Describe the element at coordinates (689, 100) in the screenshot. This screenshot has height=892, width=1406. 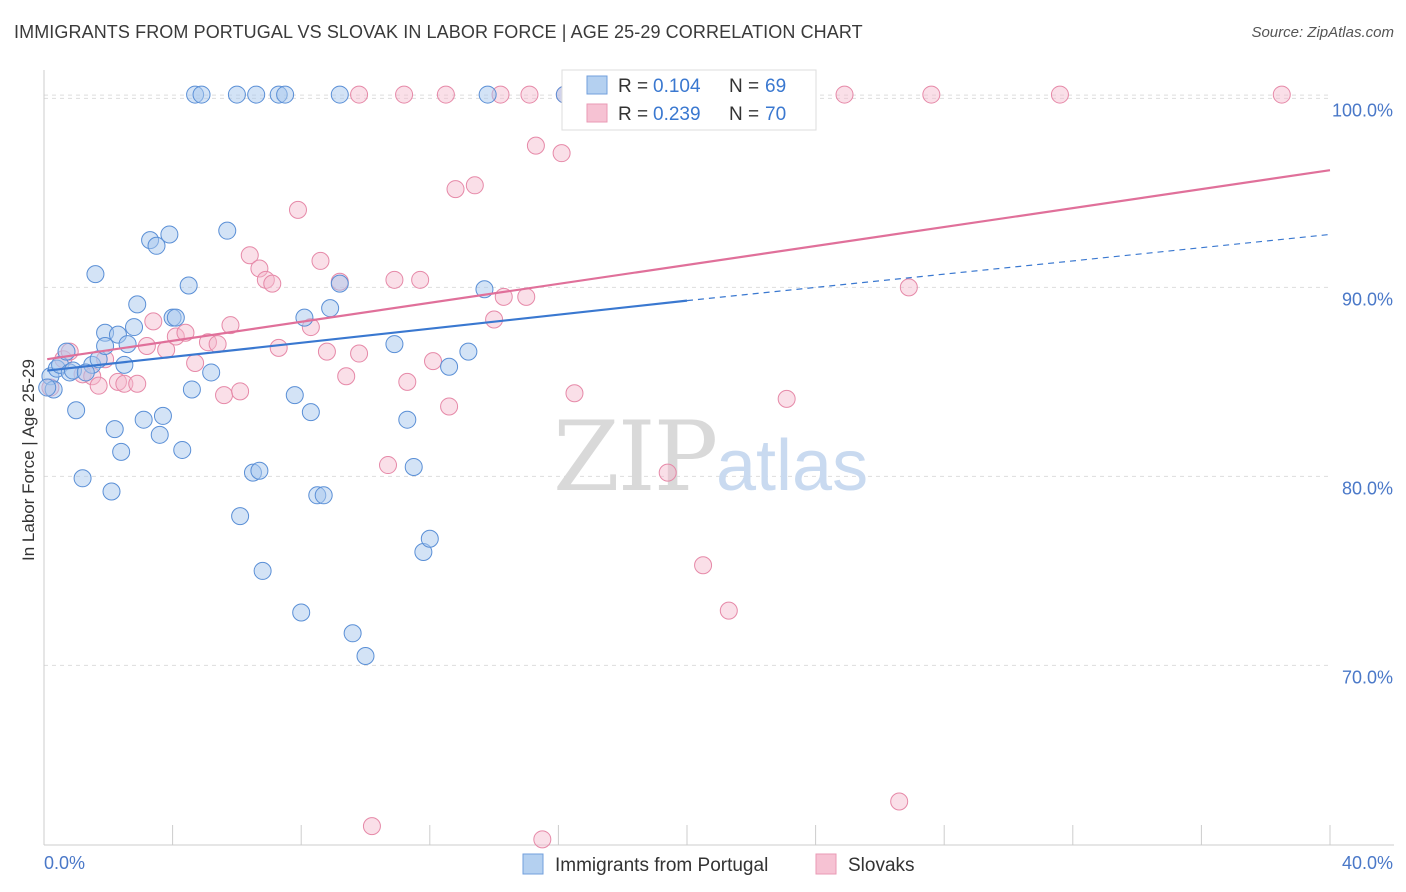
I see `stats-legend: R = 0.104 N = 69 R = 0.239 N = 70` at that location.